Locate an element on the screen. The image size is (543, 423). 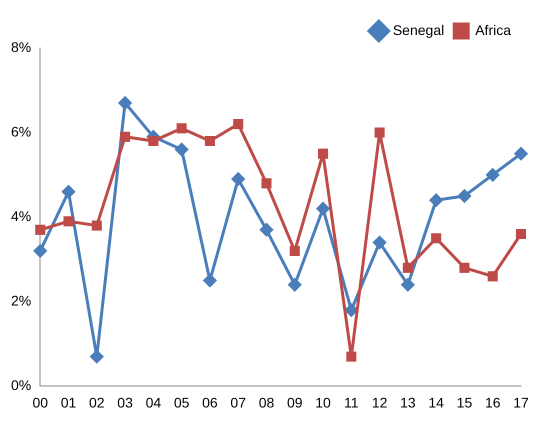
x-tick-label: 03 is located at coordinates (125, 402).